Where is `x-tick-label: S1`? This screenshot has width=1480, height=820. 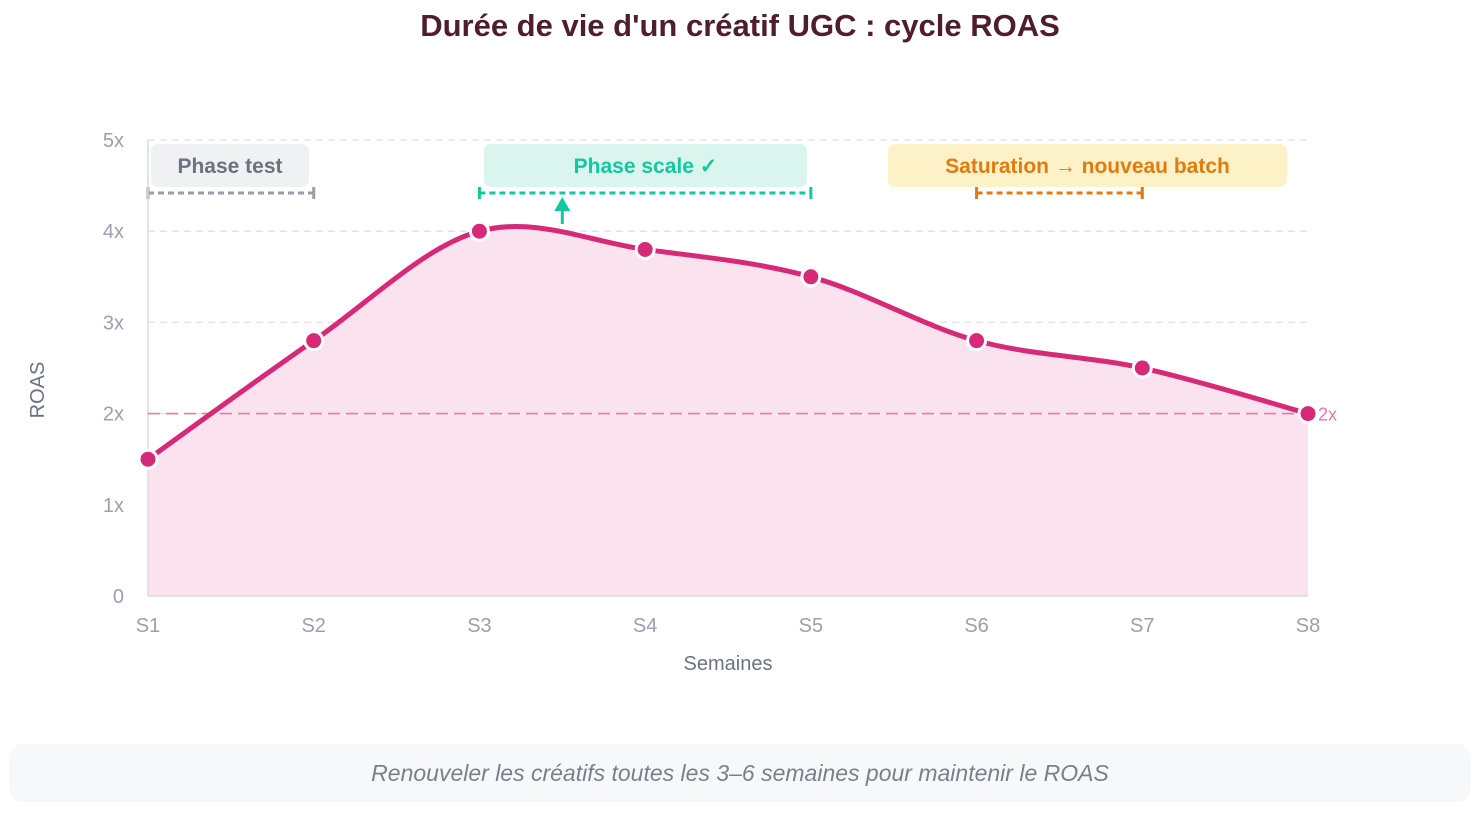
x-tick-label: S1 is located at coordinates (148, 626).